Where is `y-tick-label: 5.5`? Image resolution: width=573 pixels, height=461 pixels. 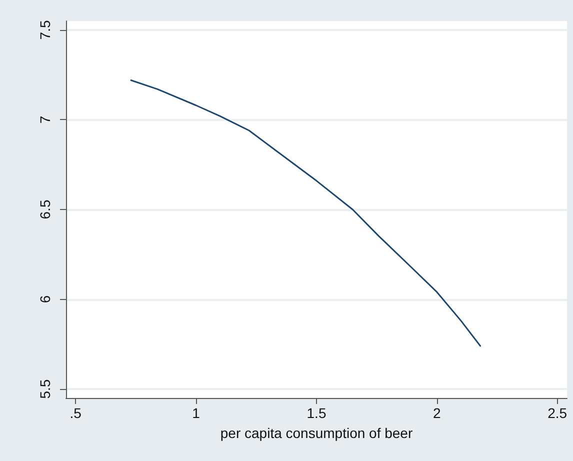
y-tick-label: 5.5 is located at coordinates (45, 389).